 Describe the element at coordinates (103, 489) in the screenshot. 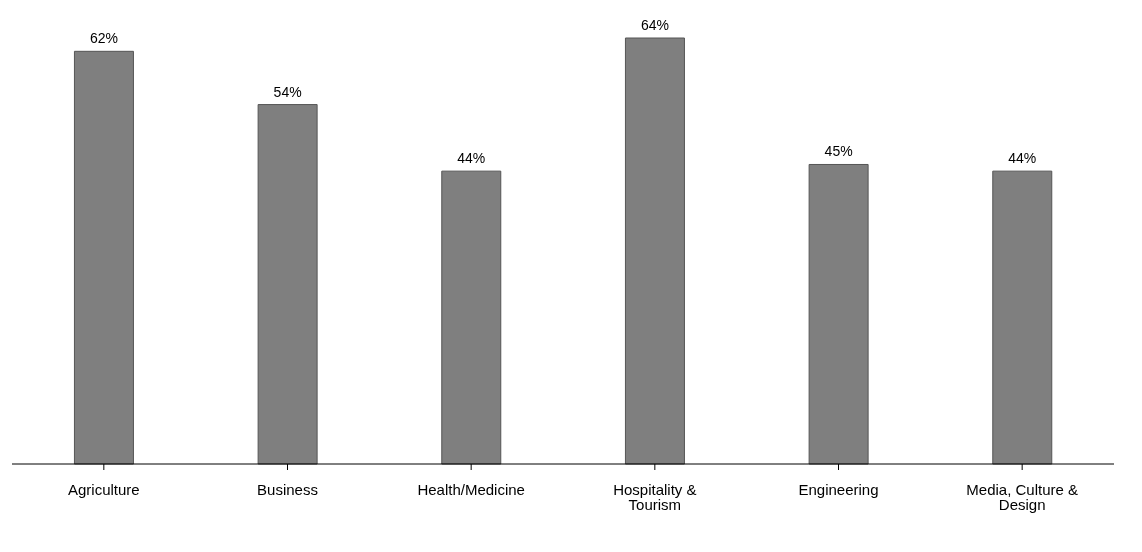

I see `x-tick-label: Agriculture` at that location.